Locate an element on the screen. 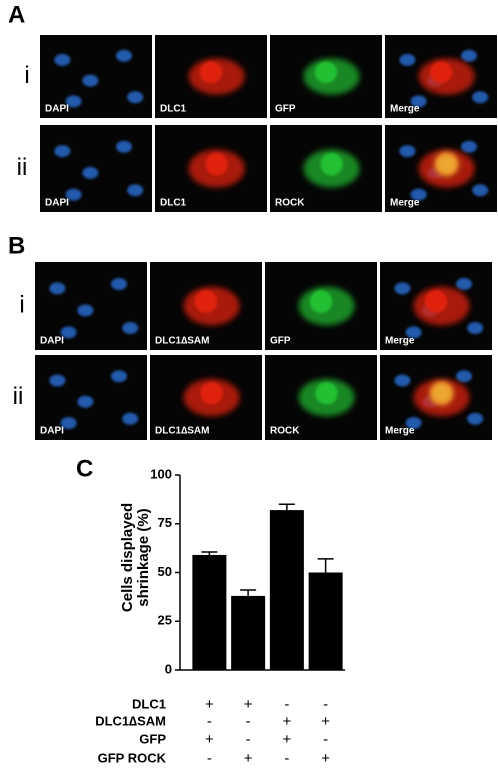 The width and height of the screenshot is (498, 770). panel-label: B is located at coordinates (16, 245).